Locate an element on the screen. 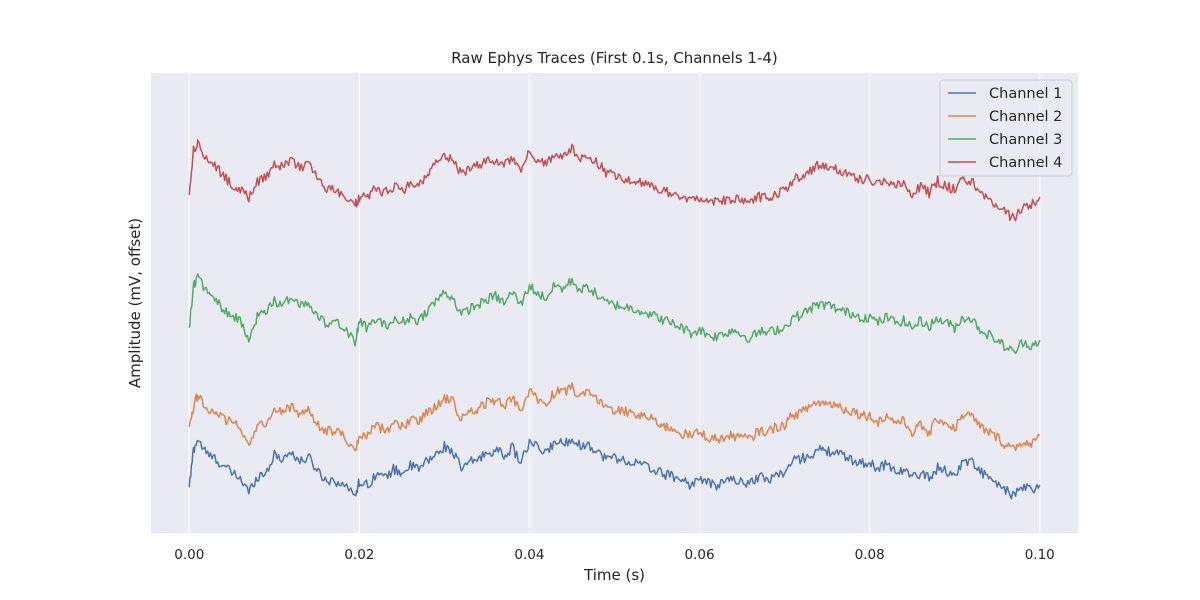  x-tick-label: 0.10 is located at coordinates (1040, 555).